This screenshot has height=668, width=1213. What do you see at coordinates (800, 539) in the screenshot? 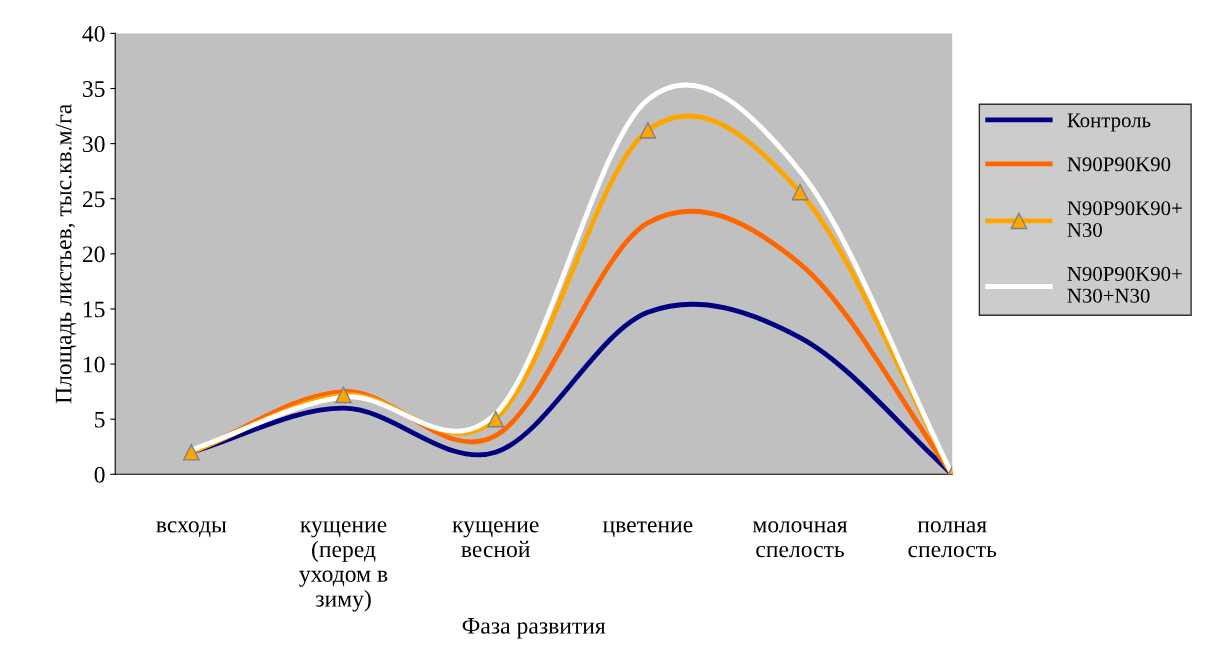
I see `x-tick-label: молочная спелость` at bounding box center [800, 539].